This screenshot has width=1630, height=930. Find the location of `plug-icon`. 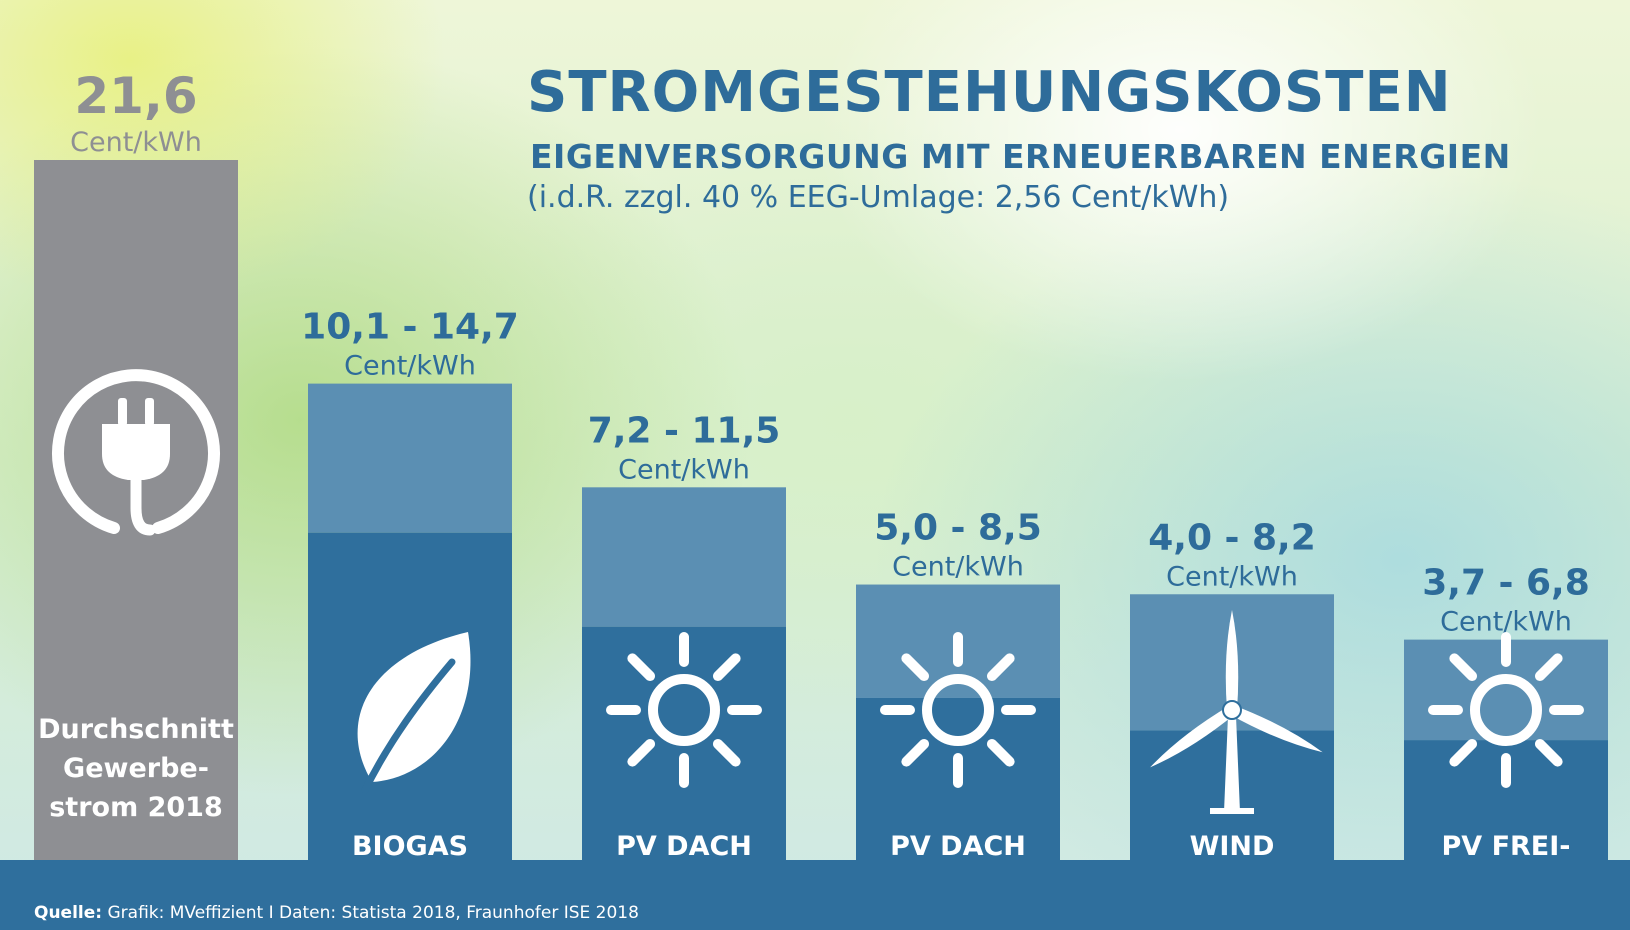

plug-icon is located at coordinates (136, 452).